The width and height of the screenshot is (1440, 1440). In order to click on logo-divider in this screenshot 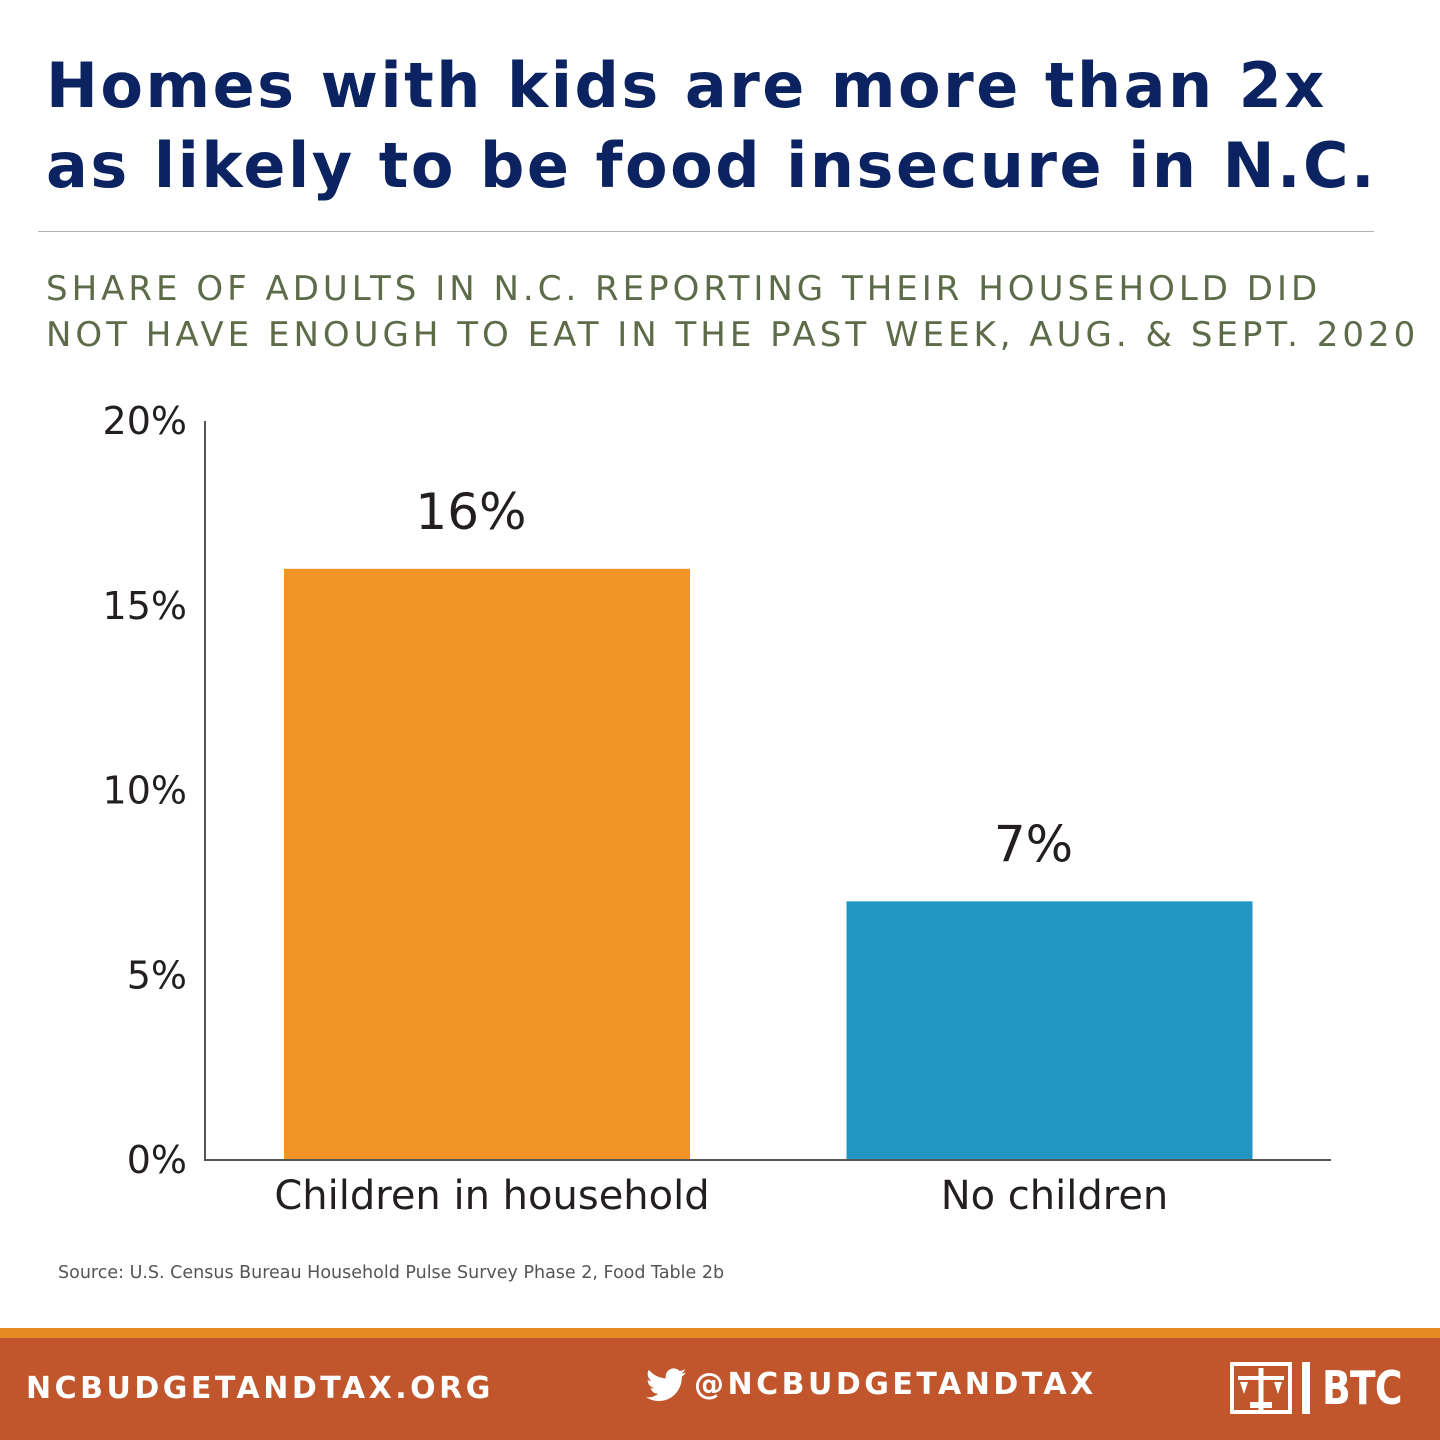, I will do `click(1306, 1388)`.